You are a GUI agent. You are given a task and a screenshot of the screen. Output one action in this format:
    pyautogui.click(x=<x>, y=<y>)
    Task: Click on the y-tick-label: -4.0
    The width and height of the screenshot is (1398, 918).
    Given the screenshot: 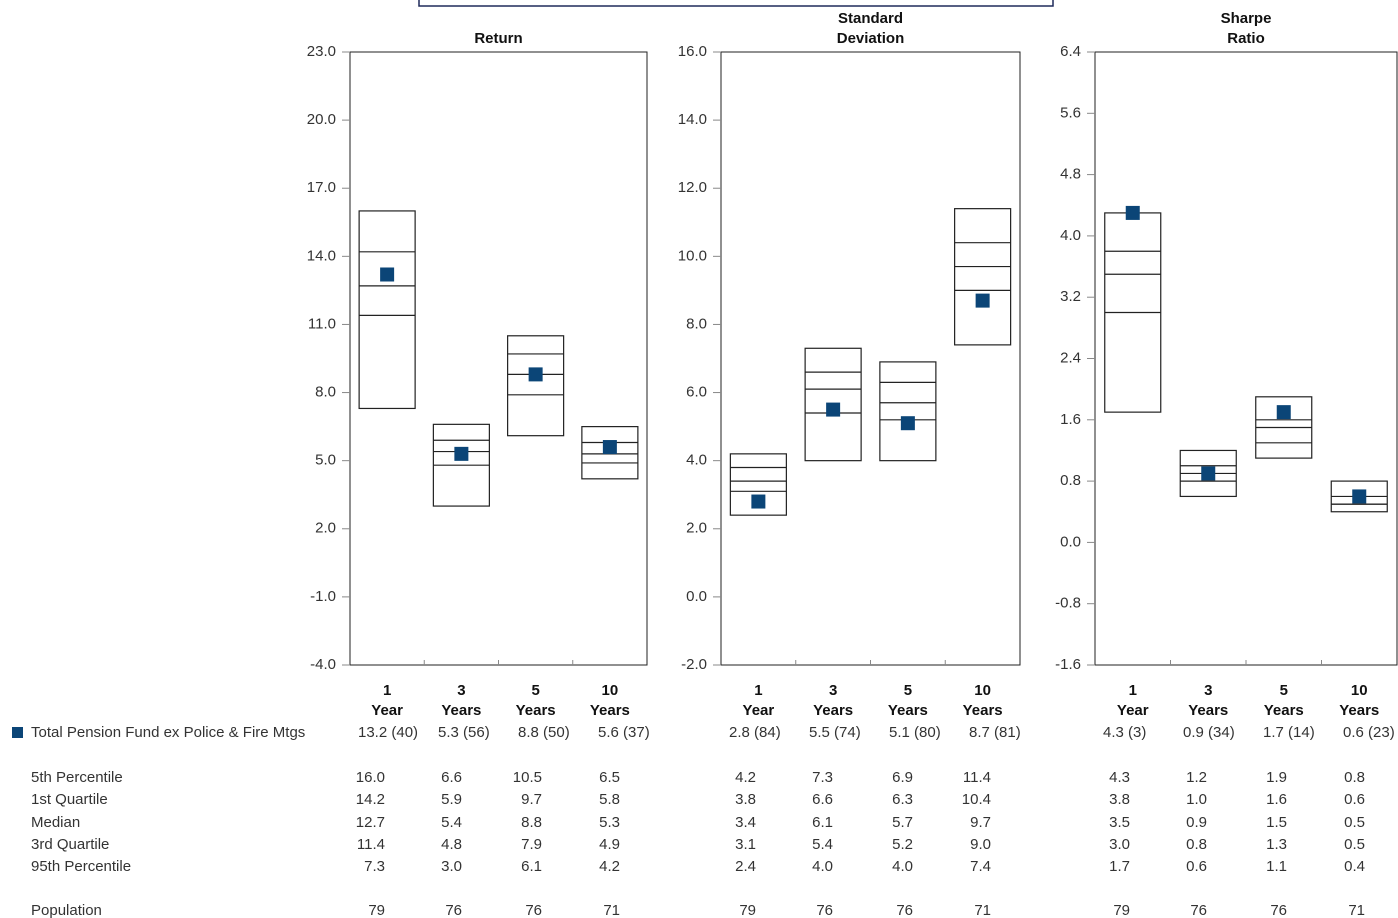 What is the action you would take?
    pyautogui.click(x=323, y=664)
    